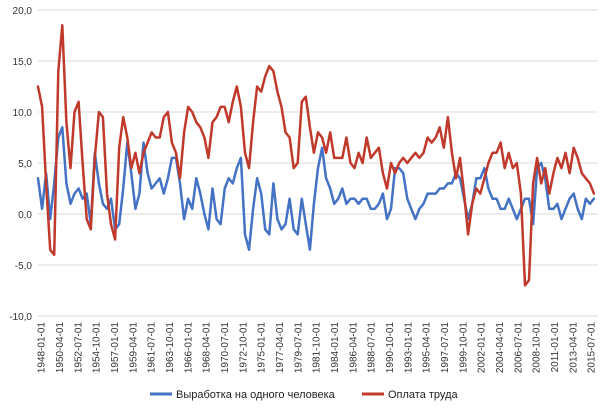 This screenshot has height=414, width=600. Describe the element at coordinates (23, 113) in the screenshot. I see `y-tick-label: 10,0` at that location.